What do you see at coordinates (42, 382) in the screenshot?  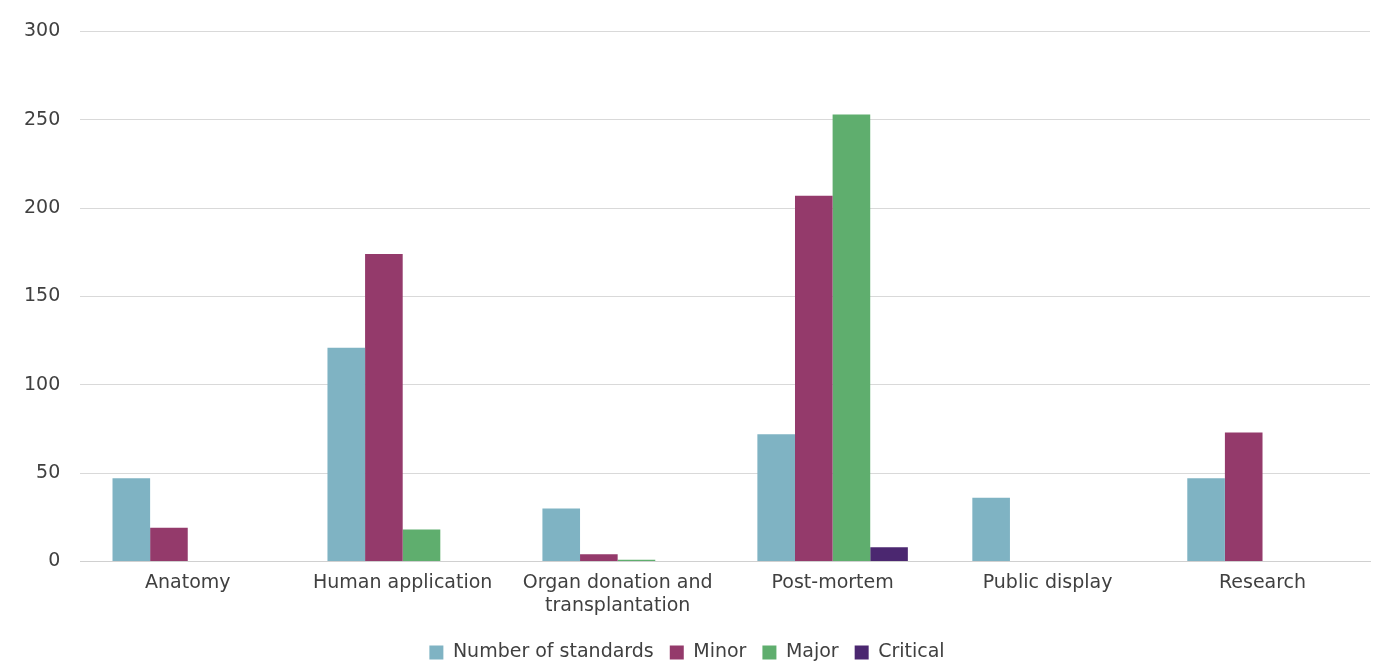 I see `y-tick-label: 100` at bounding box center [42, 382].